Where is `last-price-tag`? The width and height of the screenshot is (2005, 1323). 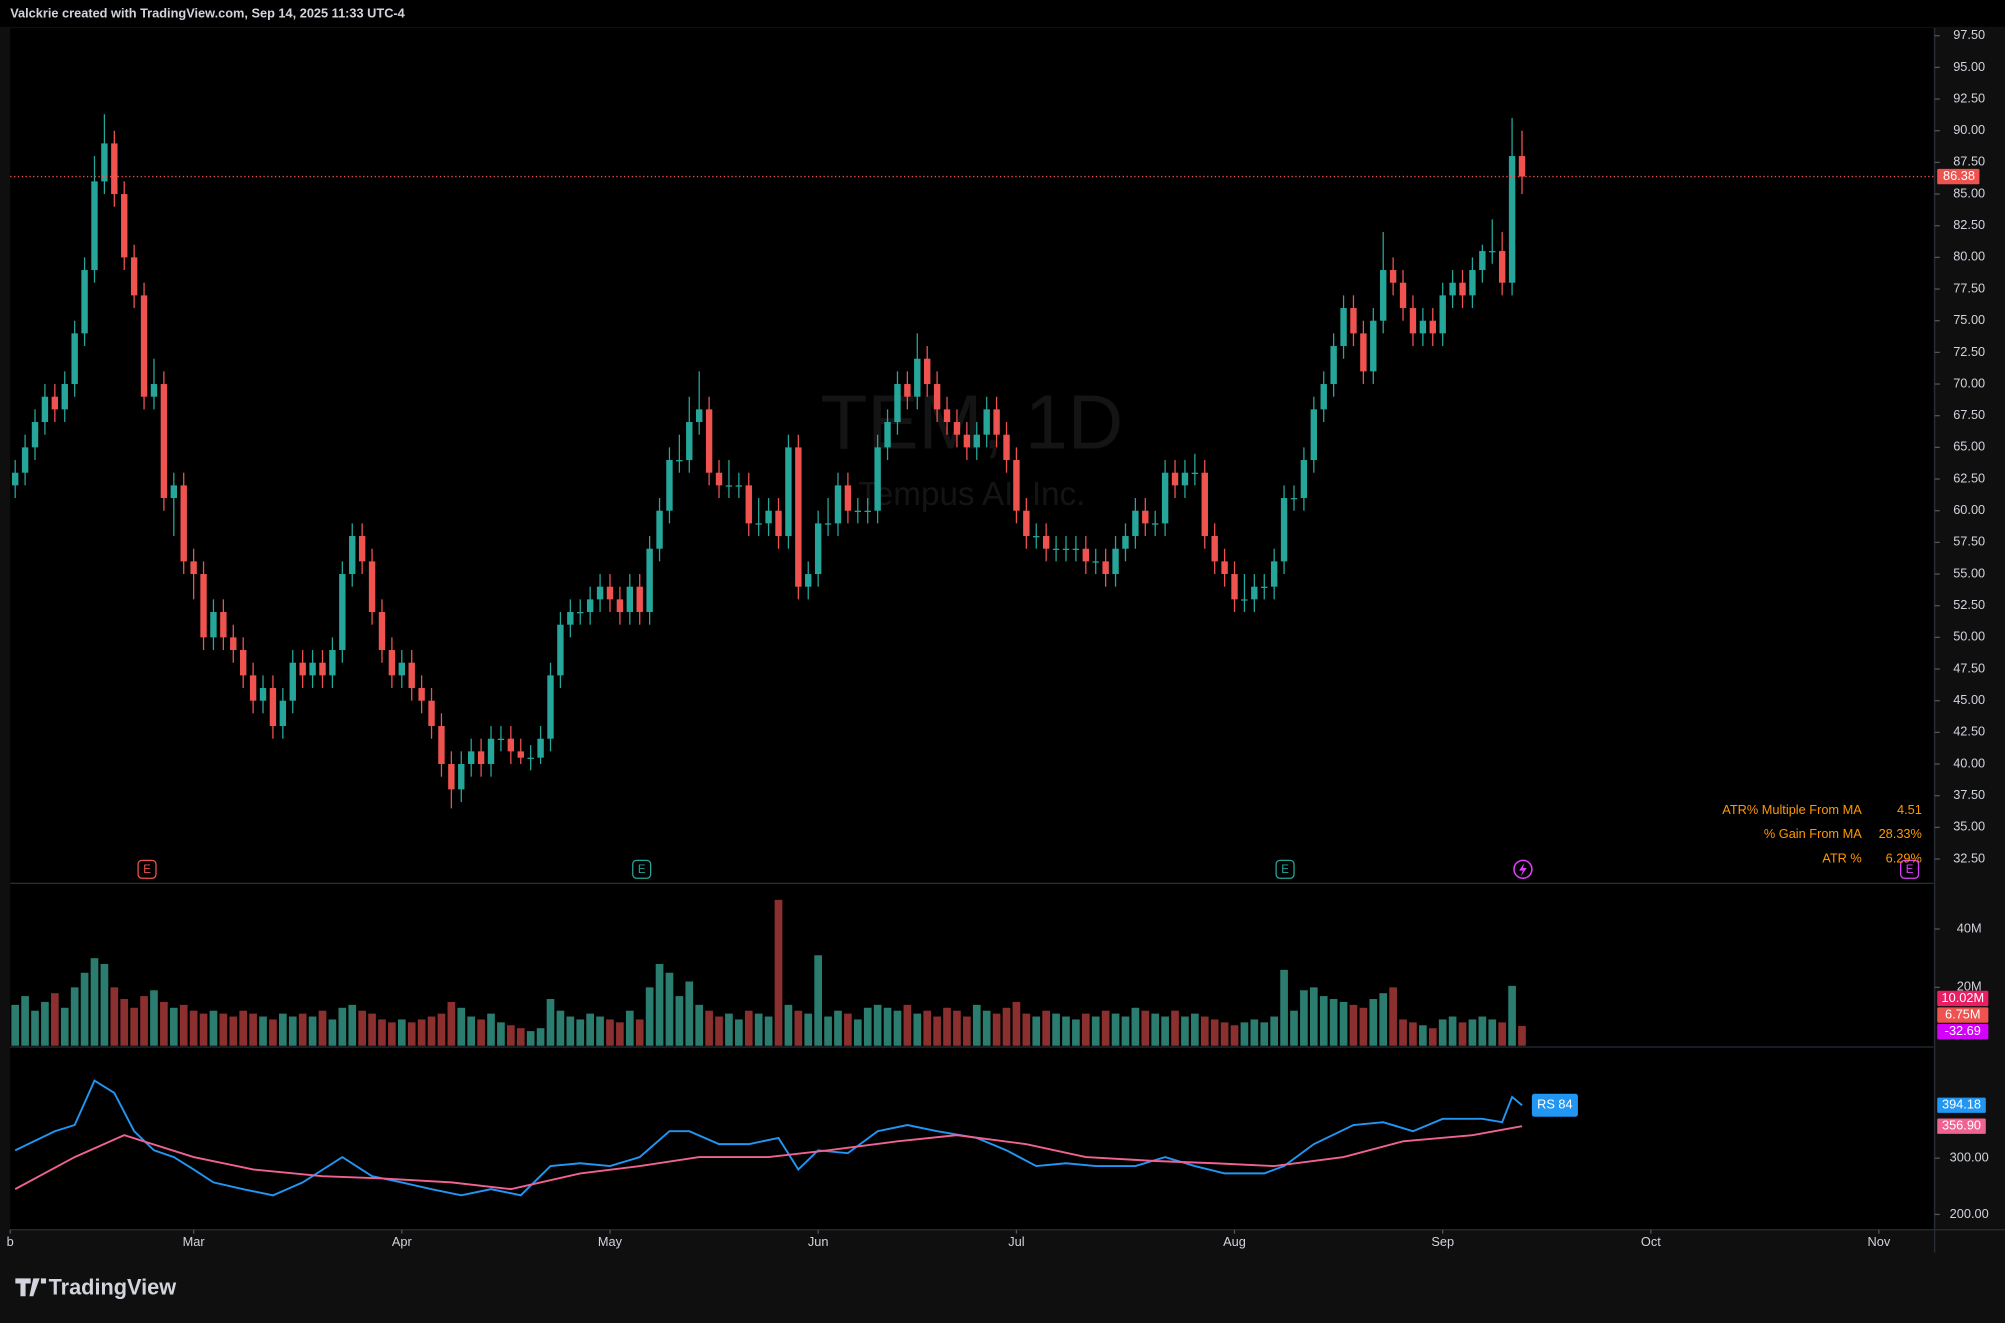
last-price-tag is located at coordinates (1958, 176).